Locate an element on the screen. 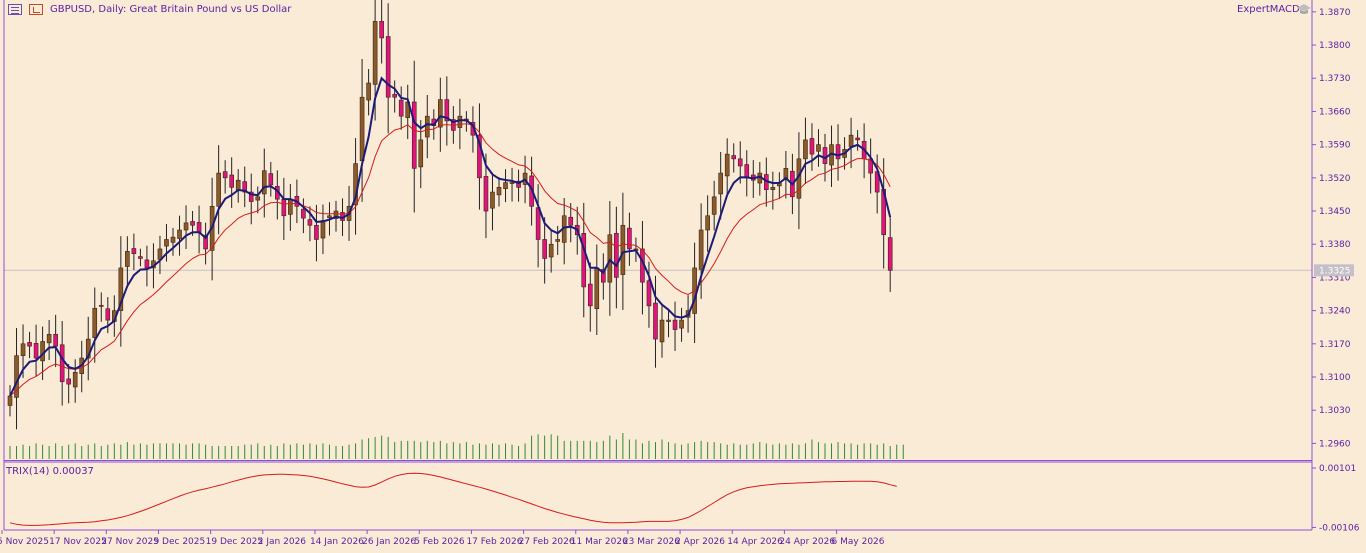 This screenshot has height=553, width=1366. time-tick-label: 24 Apr 2026 is located at coordinates (807, 542).